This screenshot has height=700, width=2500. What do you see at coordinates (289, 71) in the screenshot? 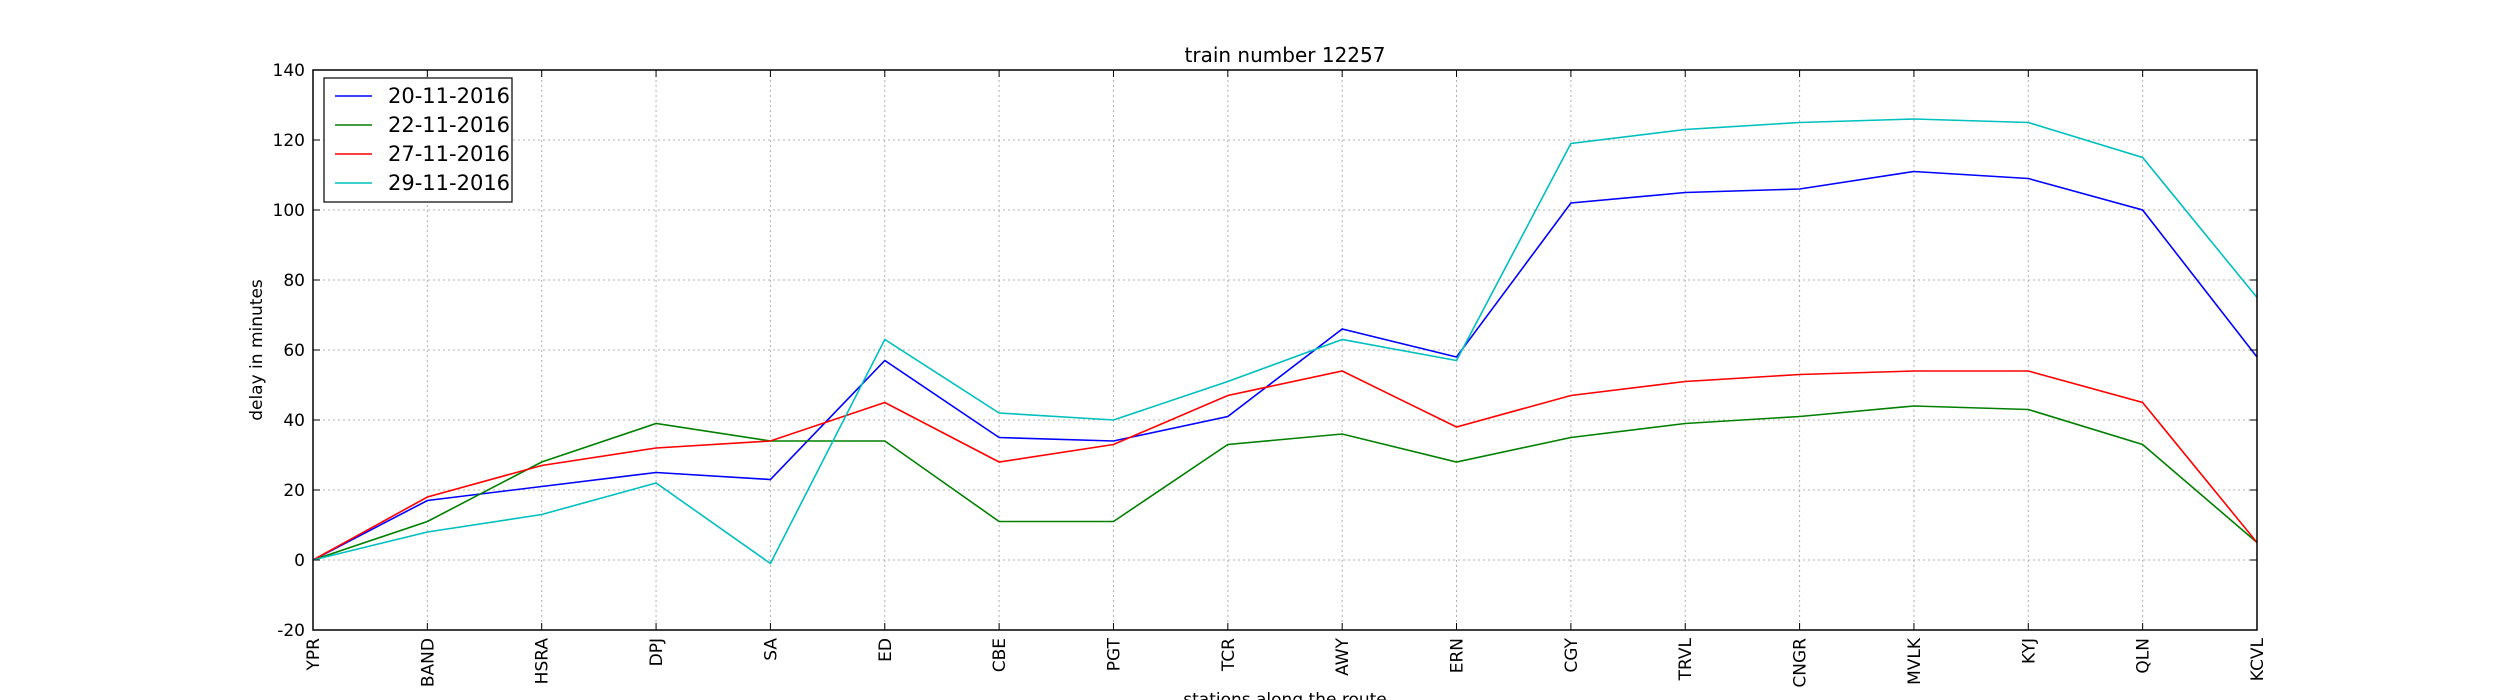
I see `y-tick-label: 140` at bounding box center [289, 71].